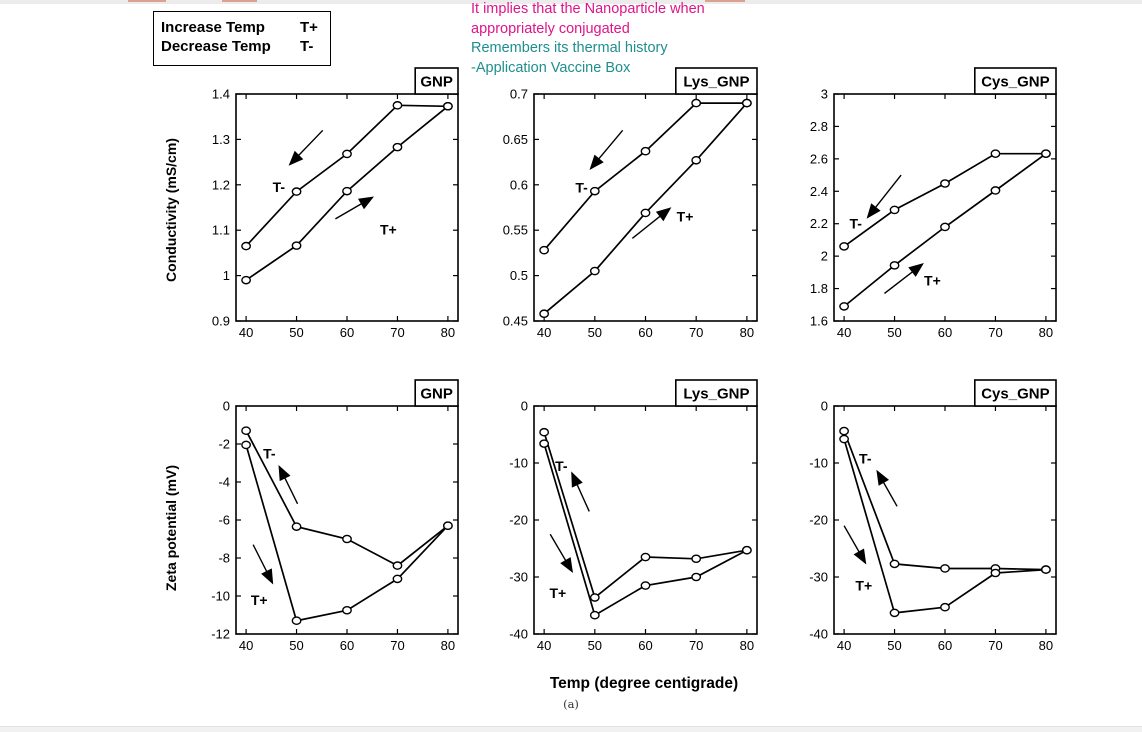 The image size is (1142, 732). What do you see at coordinates (216, 46) in the screenshot?
I see `legend-label: Decrease Temp` at bounding box center [216, 46].